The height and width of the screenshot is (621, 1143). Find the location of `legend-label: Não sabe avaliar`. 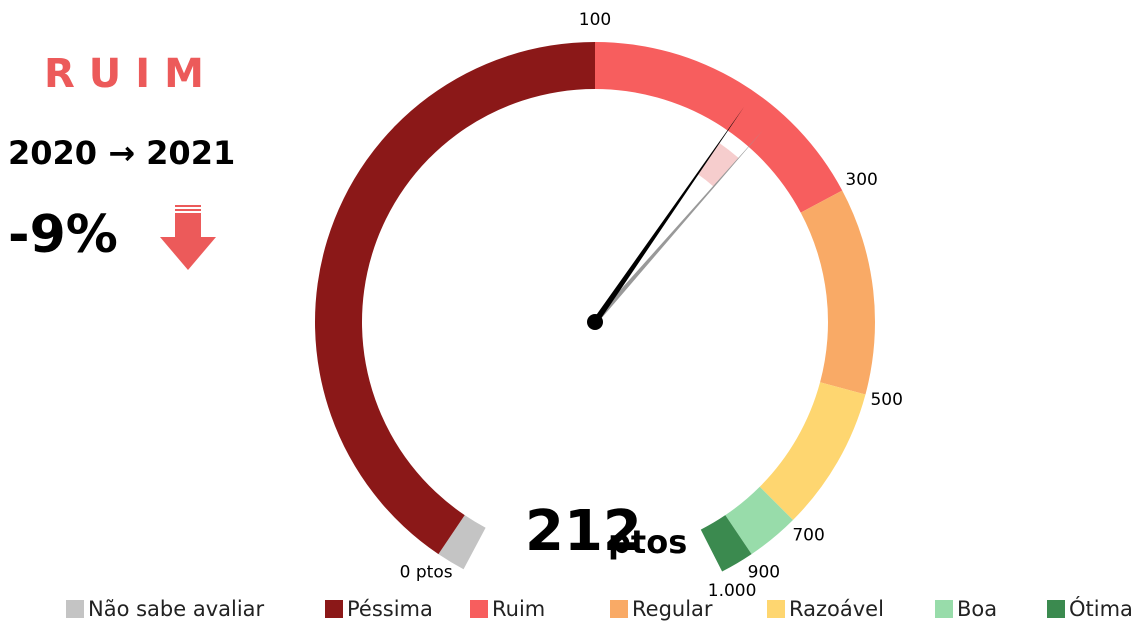

legend-label: Não sabe avaliar is located at coordinates (176, 609).